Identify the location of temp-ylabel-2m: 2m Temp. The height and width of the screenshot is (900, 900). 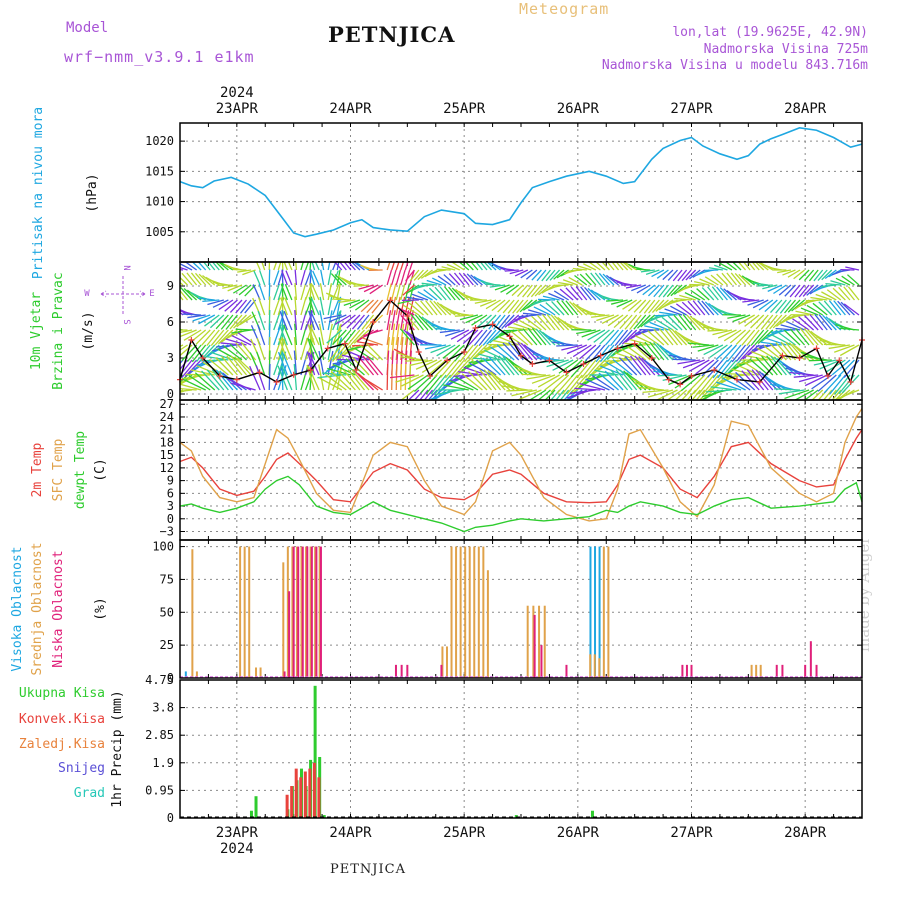
(37, 469).